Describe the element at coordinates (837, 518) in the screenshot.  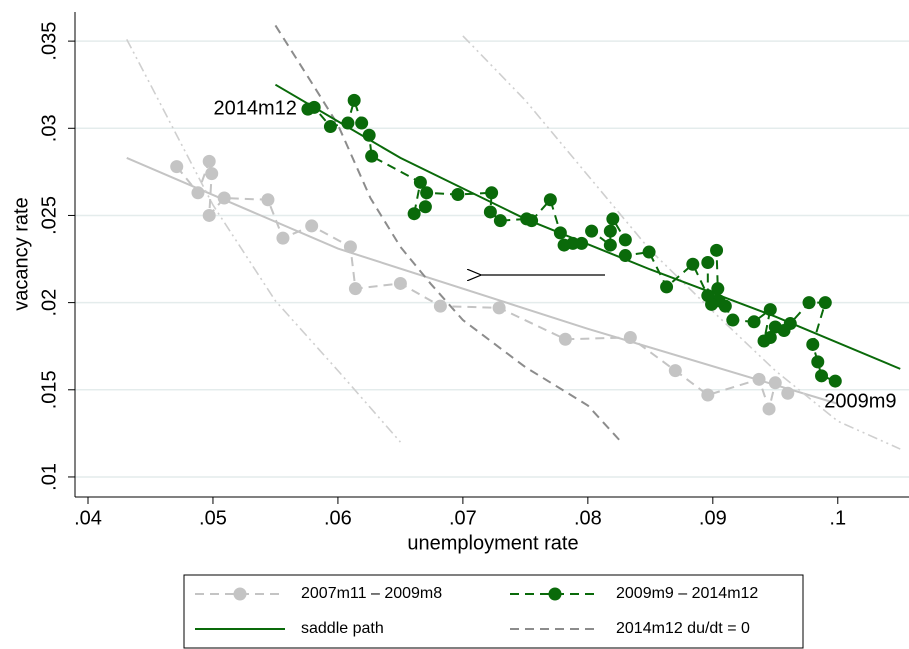
I see `x-tick-label: .1` at that location.